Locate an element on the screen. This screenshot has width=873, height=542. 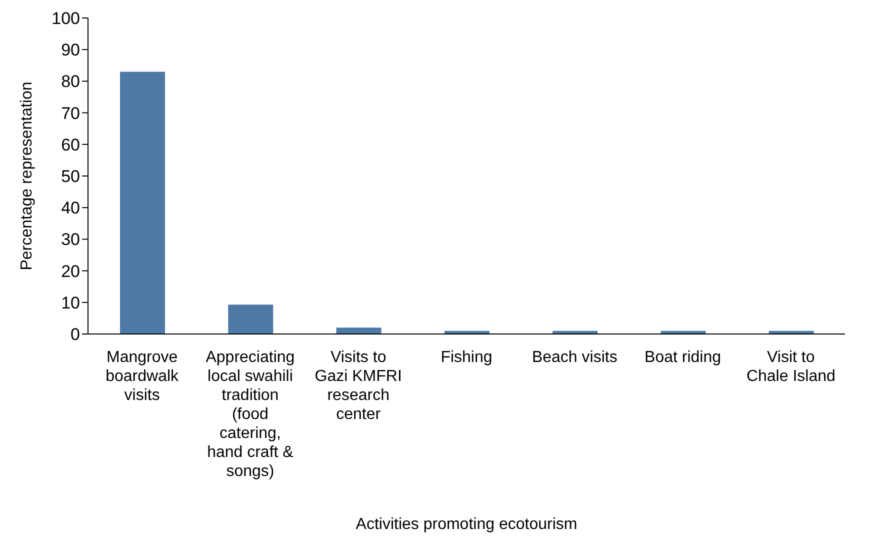
x-axis-title: Activities promoting ecotourism is located at coordinates (467, 524).